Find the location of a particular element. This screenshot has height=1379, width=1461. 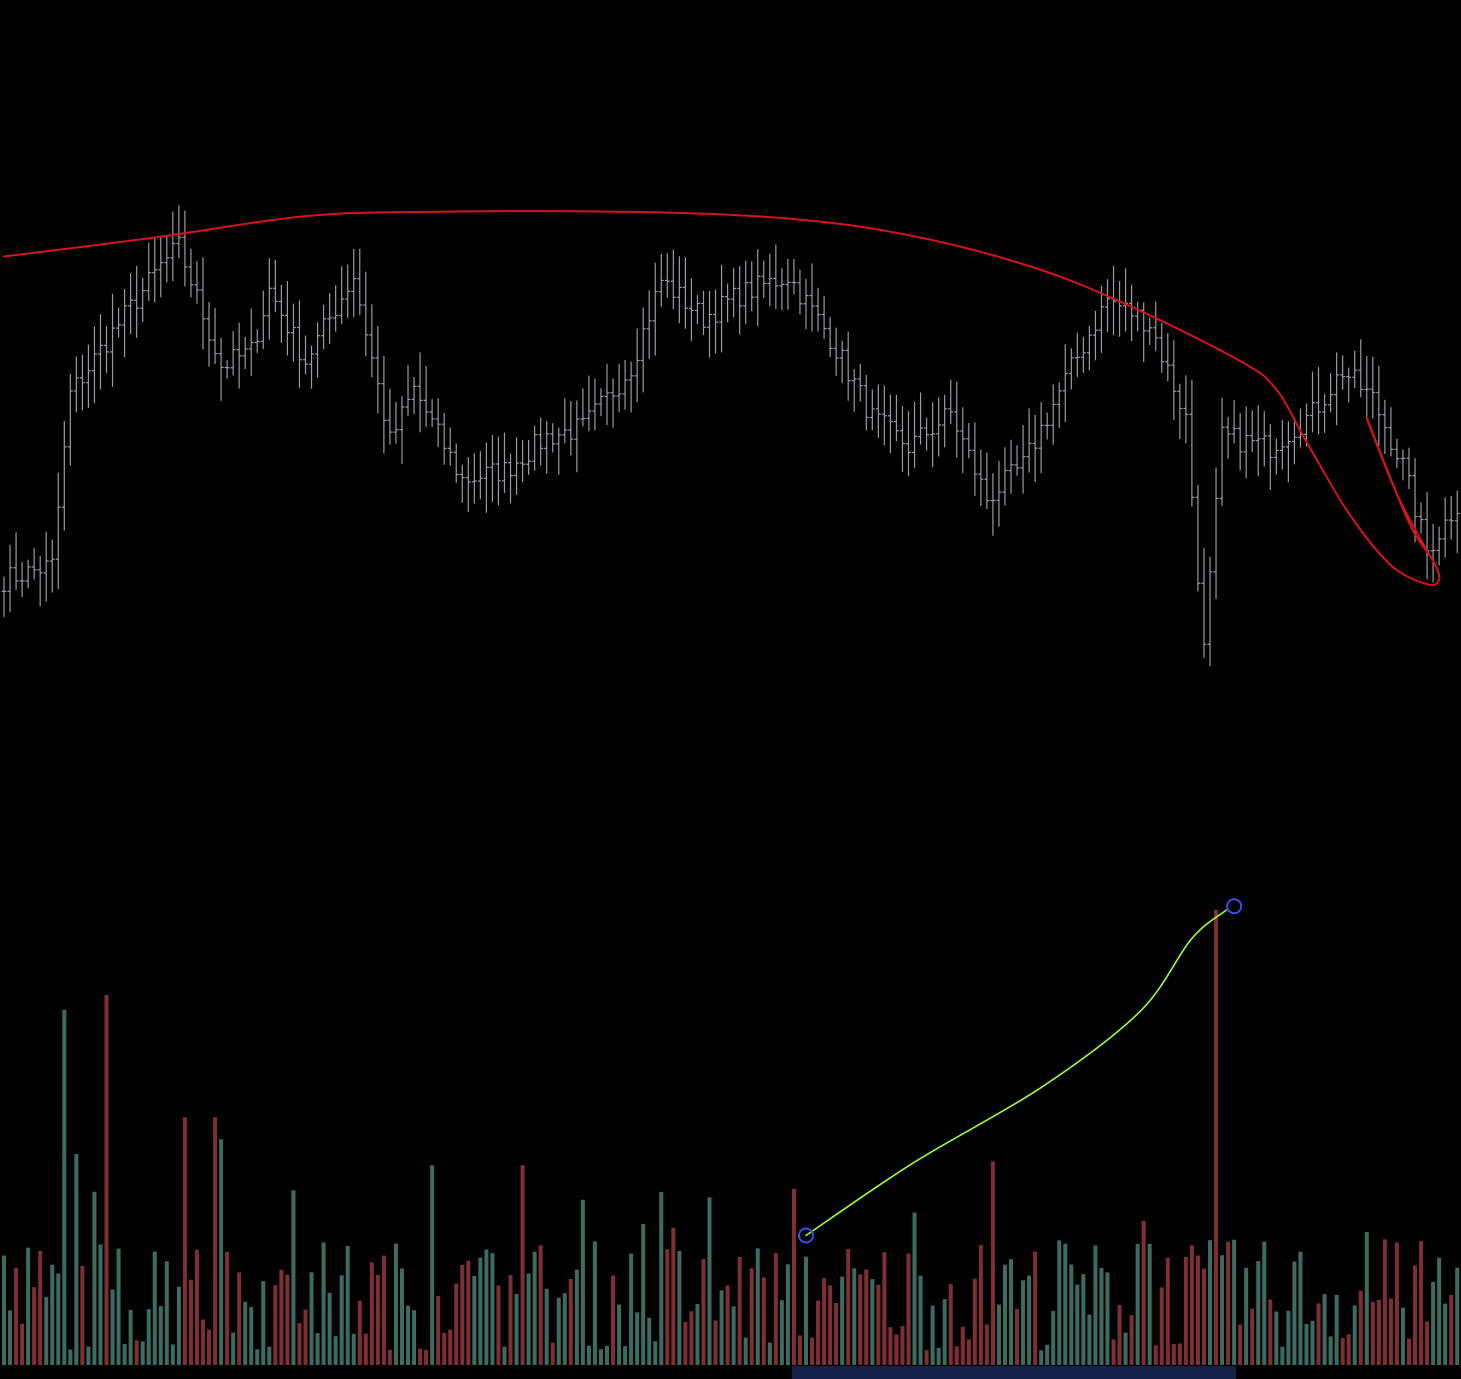

annotation-layer is located at coordinates (1020, 1071).